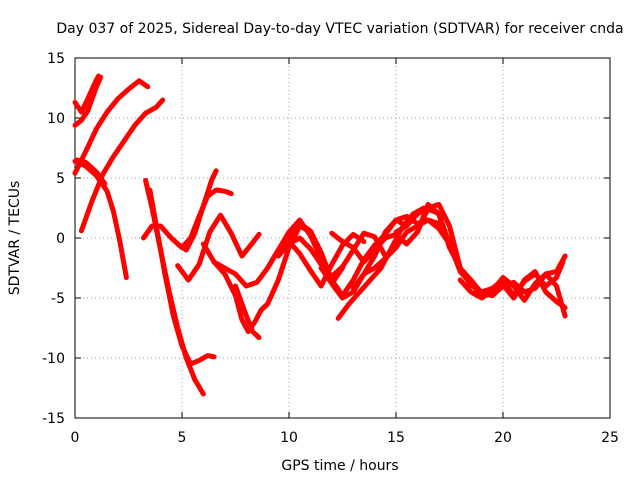 The image size is (640, 480). I want to click on y-tick-label: 0, so click(60, 239).